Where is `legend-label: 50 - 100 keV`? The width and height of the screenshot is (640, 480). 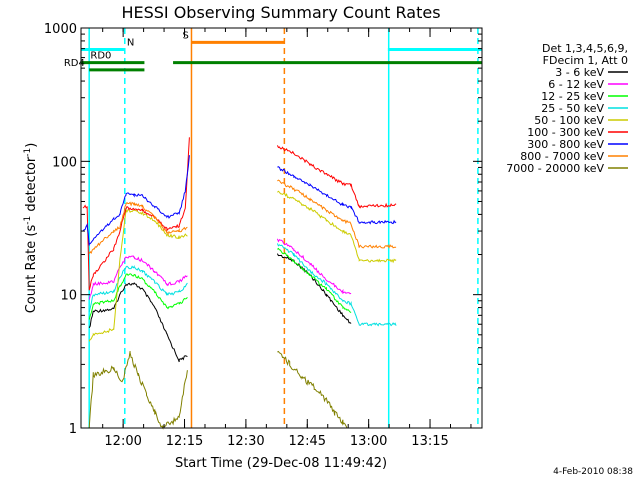 legend-label: 50 - 100 keV is located at coordinates (569, 120).